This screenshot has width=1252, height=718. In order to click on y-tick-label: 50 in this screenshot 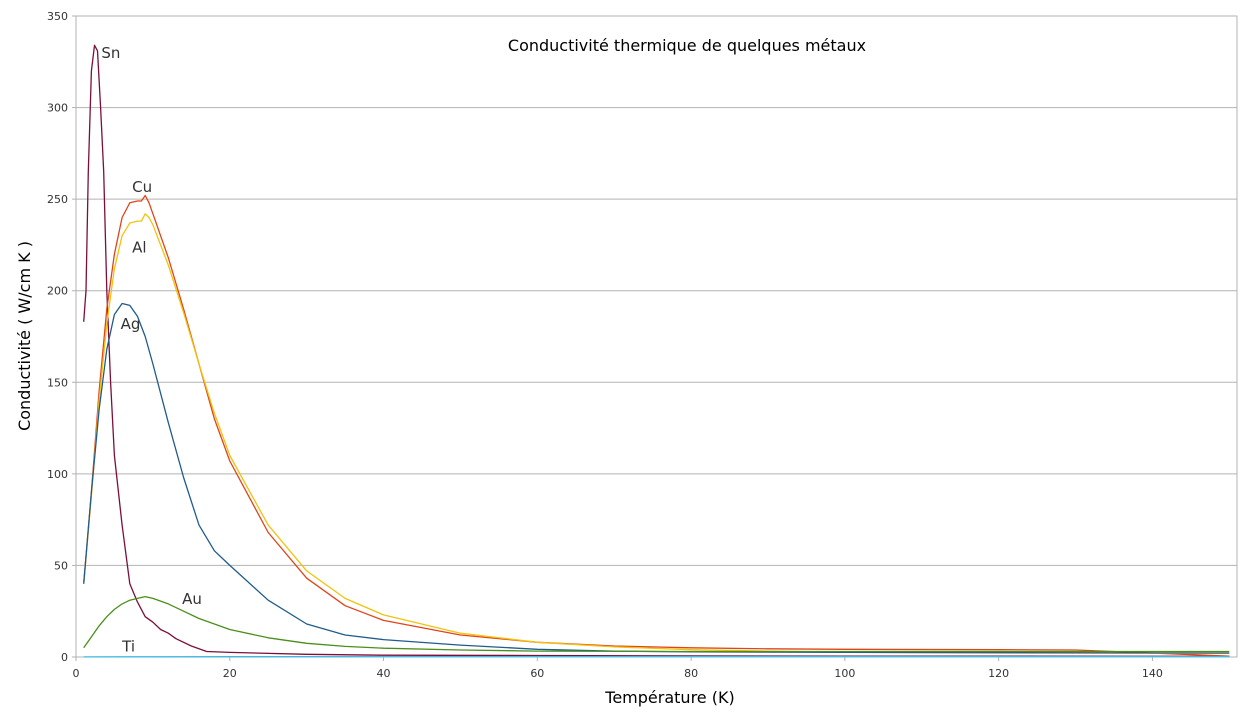, I will do `click(61, 565)`.